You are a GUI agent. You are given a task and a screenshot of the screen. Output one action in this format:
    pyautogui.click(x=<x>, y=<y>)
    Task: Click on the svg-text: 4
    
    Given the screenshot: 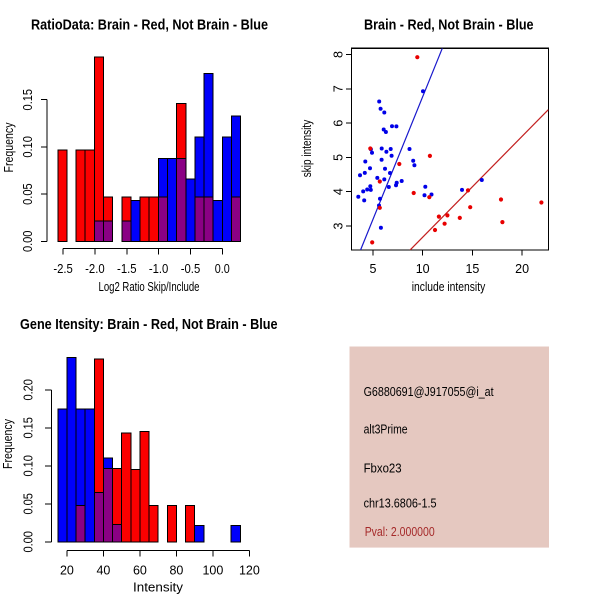 What is the action you would take?
    pyautogui.click(x=339, y=191)
    